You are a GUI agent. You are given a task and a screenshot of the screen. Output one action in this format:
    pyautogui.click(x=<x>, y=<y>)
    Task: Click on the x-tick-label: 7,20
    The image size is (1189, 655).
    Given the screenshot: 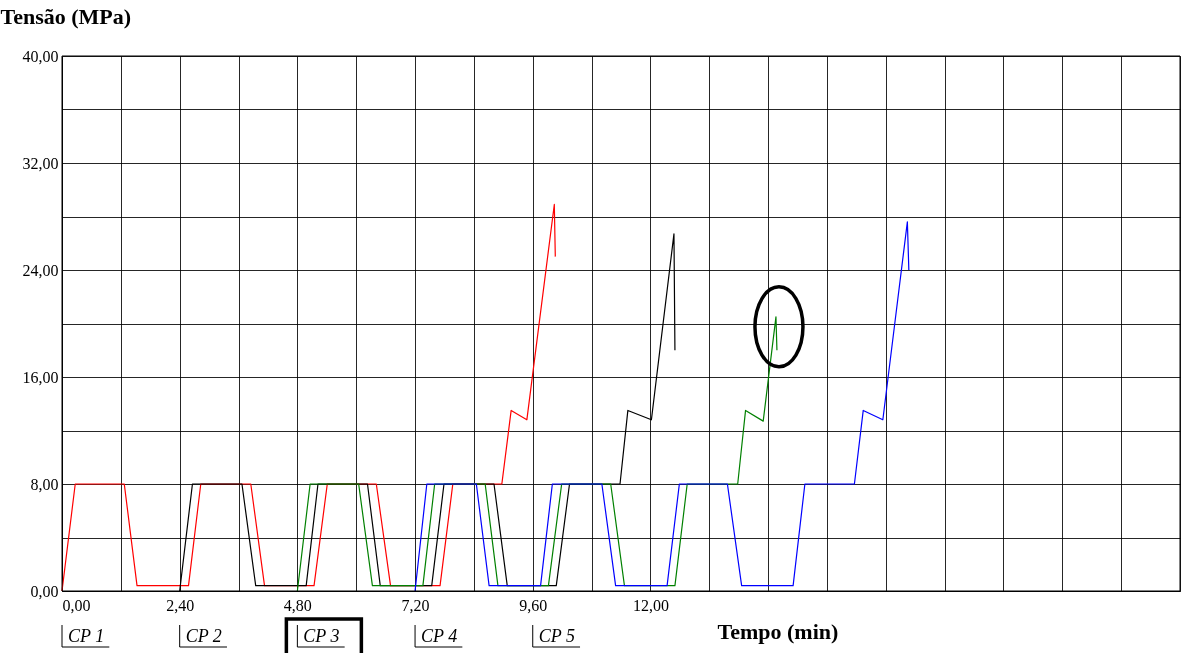 What is the action you would take?
    pyautogui.click(x=415, y=605)
    